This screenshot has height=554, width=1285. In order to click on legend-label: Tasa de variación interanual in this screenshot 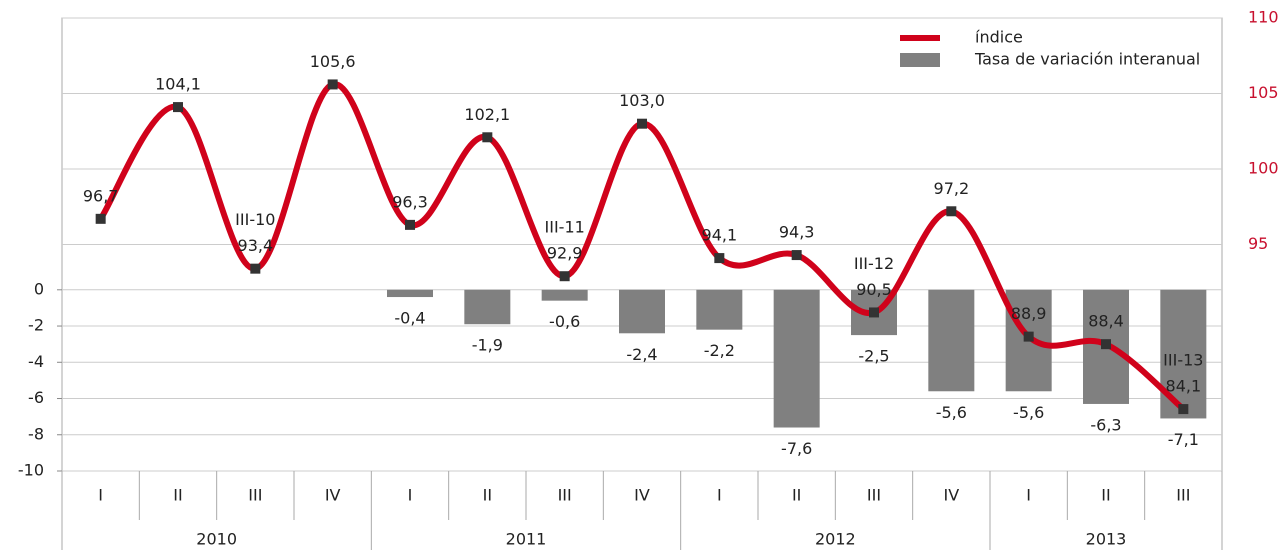, I will do `click(1087, 59)`.